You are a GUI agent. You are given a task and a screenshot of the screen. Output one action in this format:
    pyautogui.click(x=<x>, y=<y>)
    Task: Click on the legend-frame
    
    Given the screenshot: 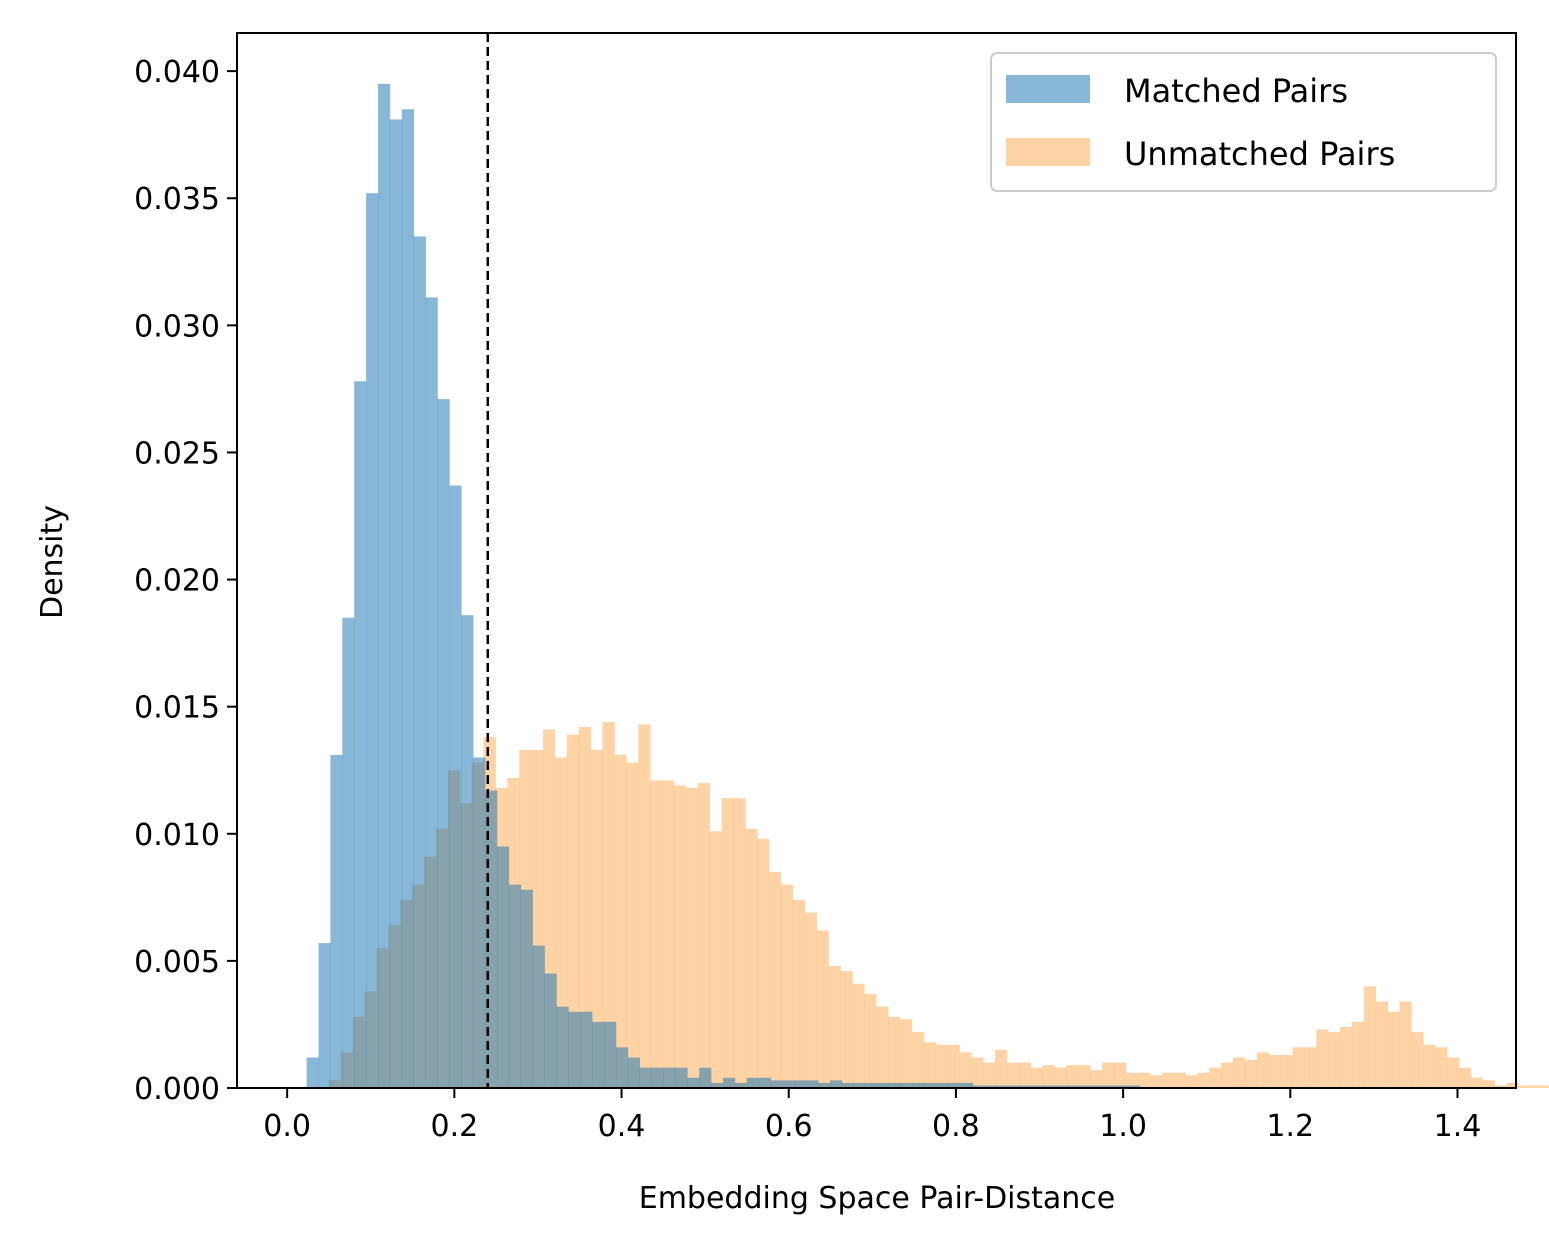 What is the action you would take?
    pyautogui.click(x=1243, y=122)
    